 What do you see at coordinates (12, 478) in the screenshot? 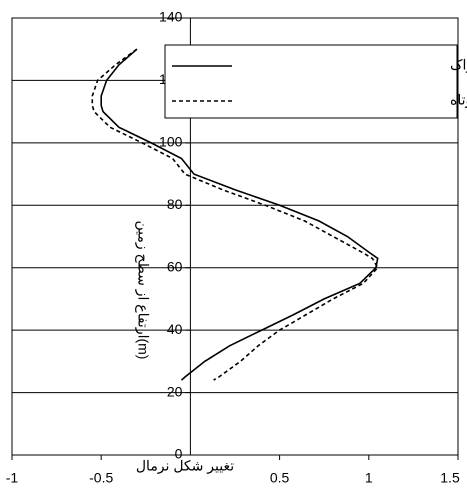
I see `x-tick-label: -1` at bounding box center [12, 478].